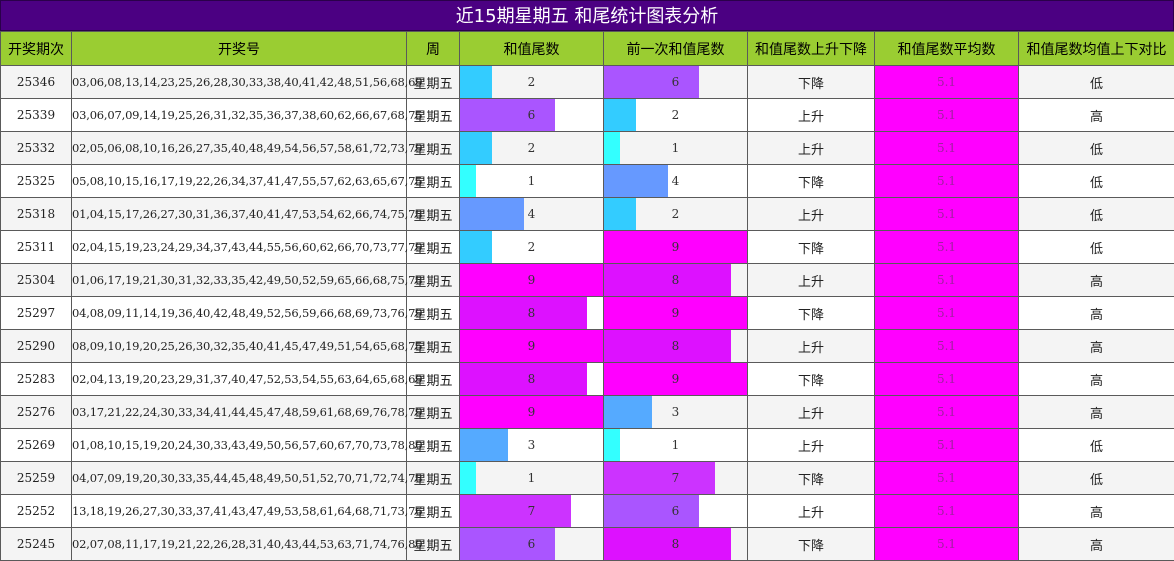 This screenshot has height=561, width=1174. What do you see at coordinates (676, 181) in the screenshot?
I see `prev-tail-cell: 4` at bounding box center [676, 181].